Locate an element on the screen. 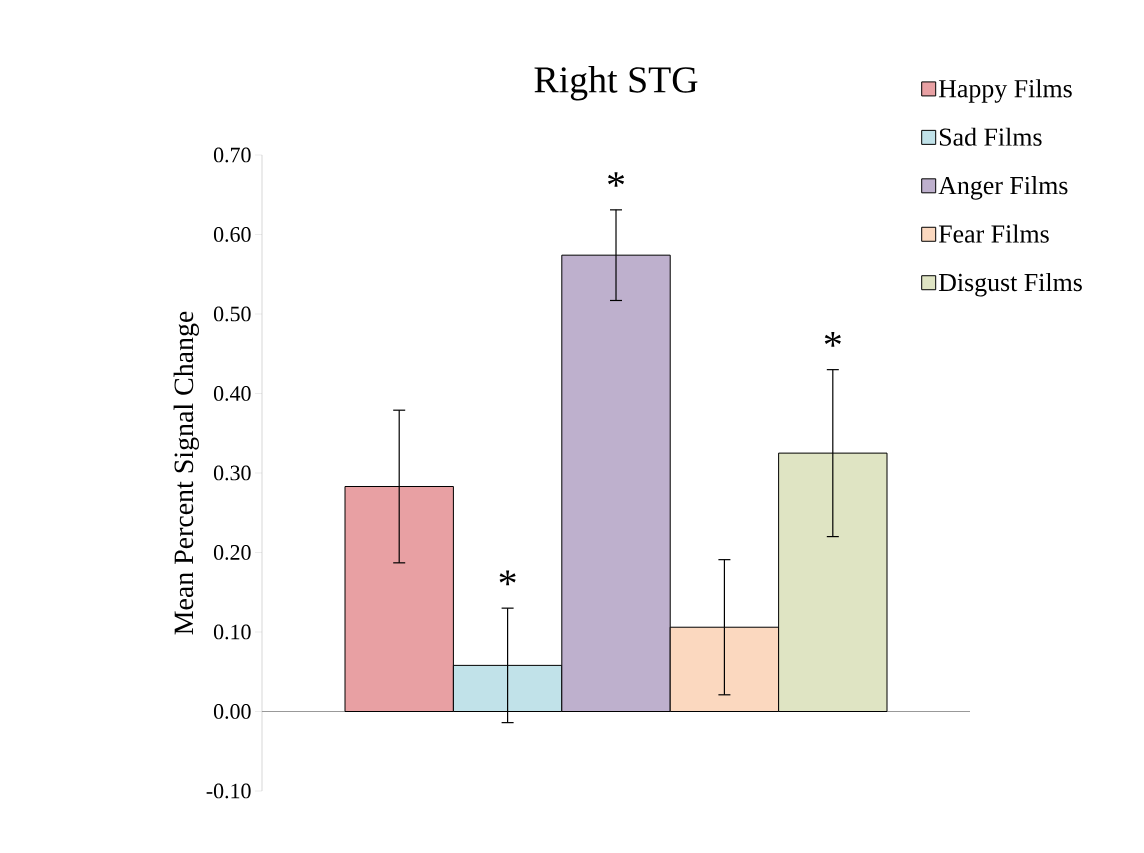 This screenshot has height=853, width=1144. y-tick-label: 0.50 is located at coordinates (232, 314).